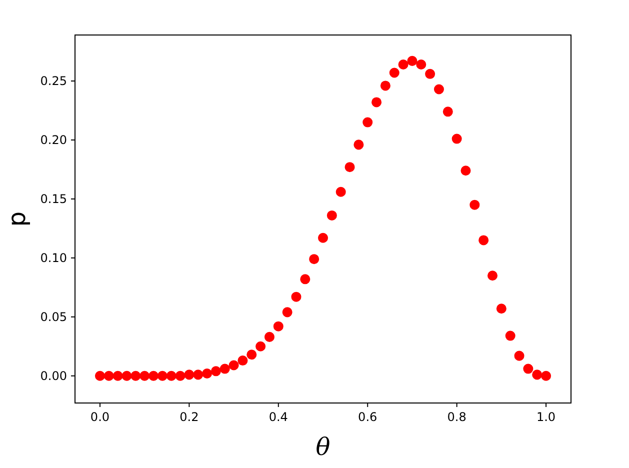 Image resolution: width=629 pixels, height=468 pixels. Describe the element at coordinates (368, 417) in the screenshot. I see `x-tick-label: 0.6` at that location.